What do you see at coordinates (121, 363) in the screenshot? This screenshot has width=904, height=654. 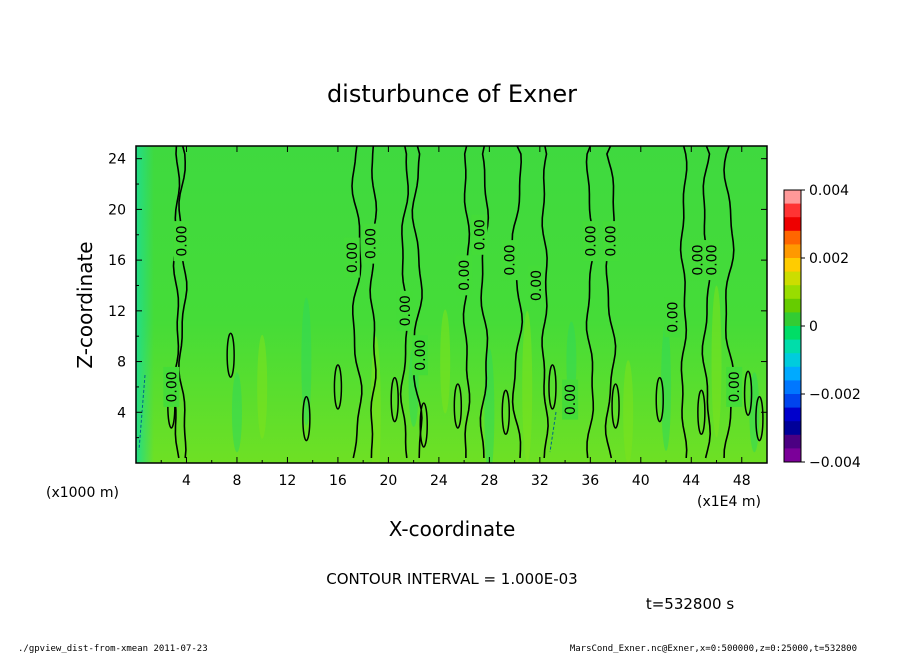 I see `y-tick-label: 8` at bounding box center [121, 363].